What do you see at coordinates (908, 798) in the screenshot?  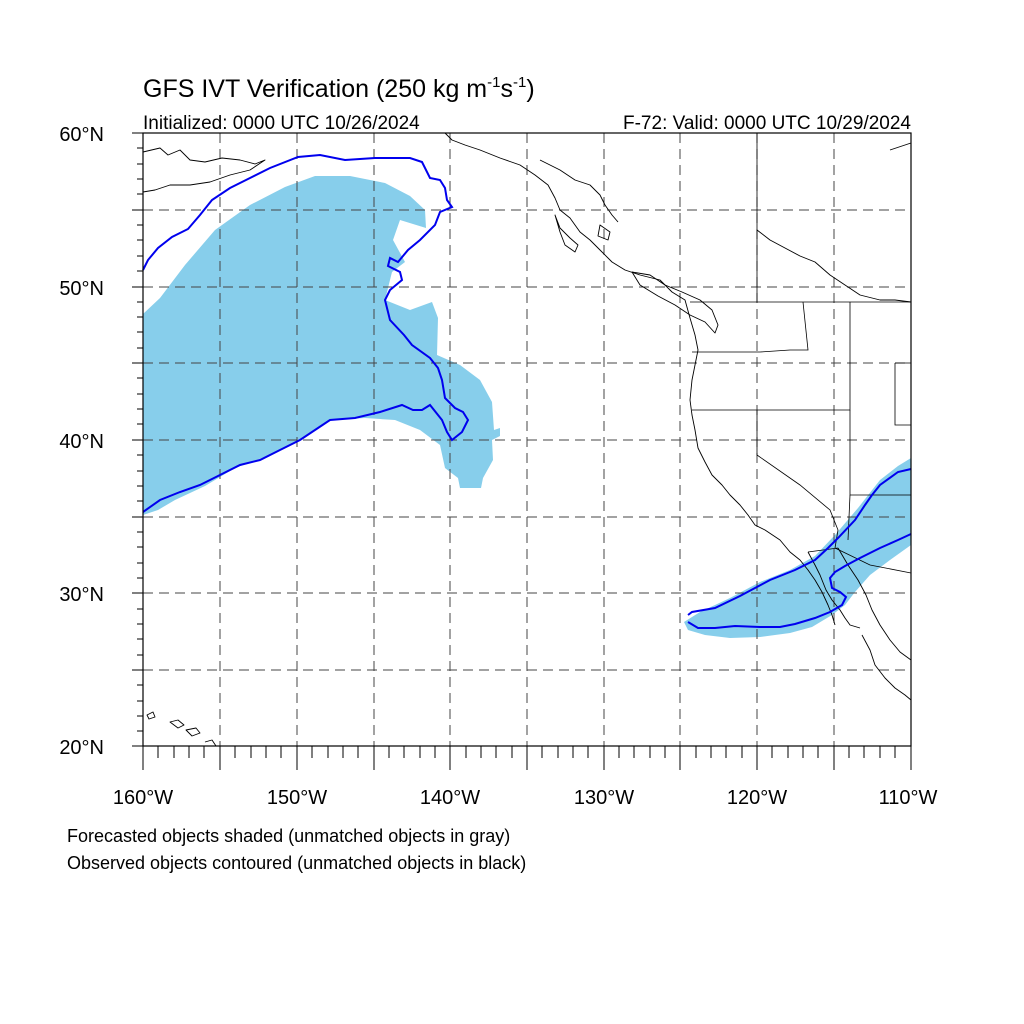 I see `lon-label-110w: 110°W` at bounding box center [908, 798].